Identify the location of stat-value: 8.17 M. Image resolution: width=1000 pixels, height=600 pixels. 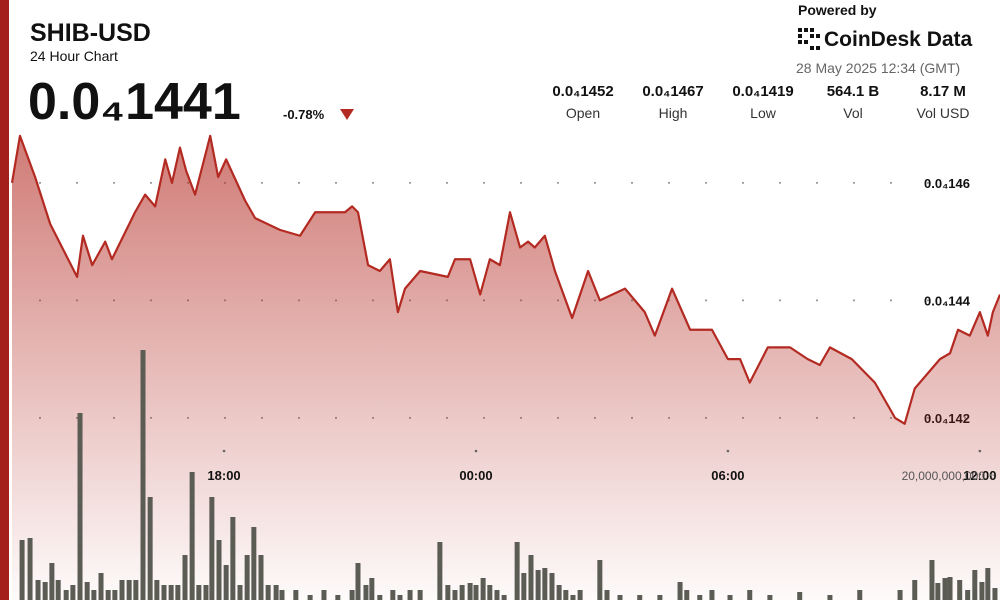
(943, 91).